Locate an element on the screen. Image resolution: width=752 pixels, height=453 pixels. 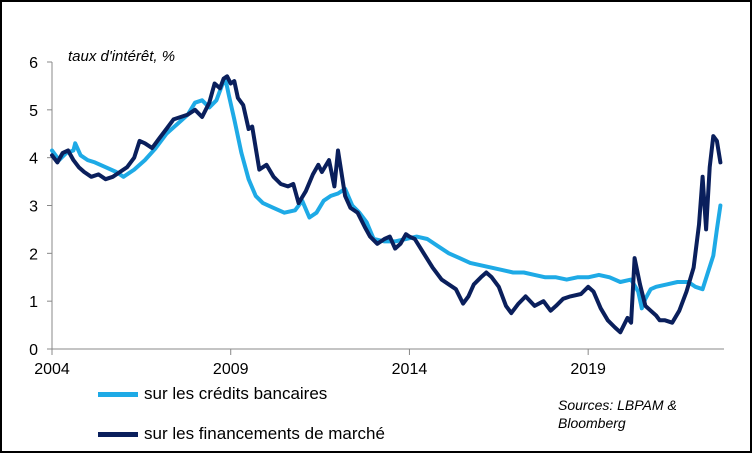
x-tick-label: 2019 is located at coordinates (588, 369).